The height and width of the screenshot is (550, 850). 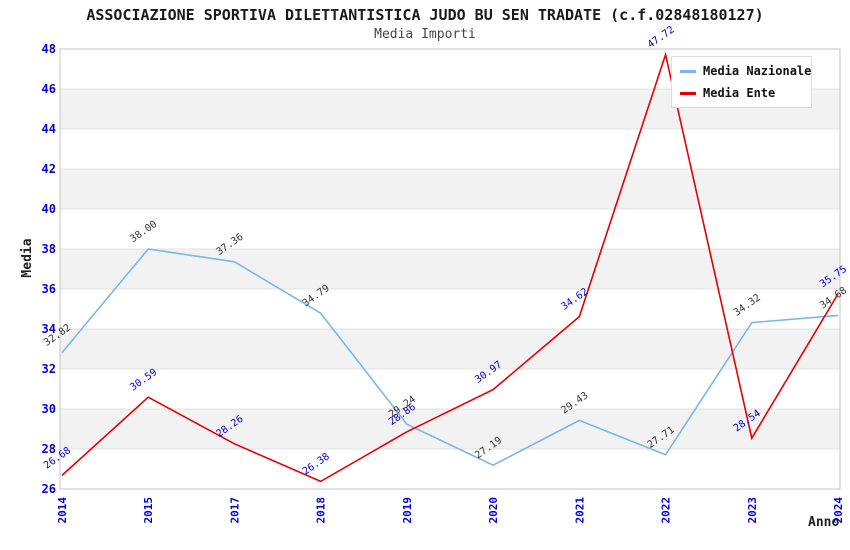 What do you see at coordinates (49, 209) in the screenshot?
I see `y-tick-label: 40` at bounding box center [49, 209].